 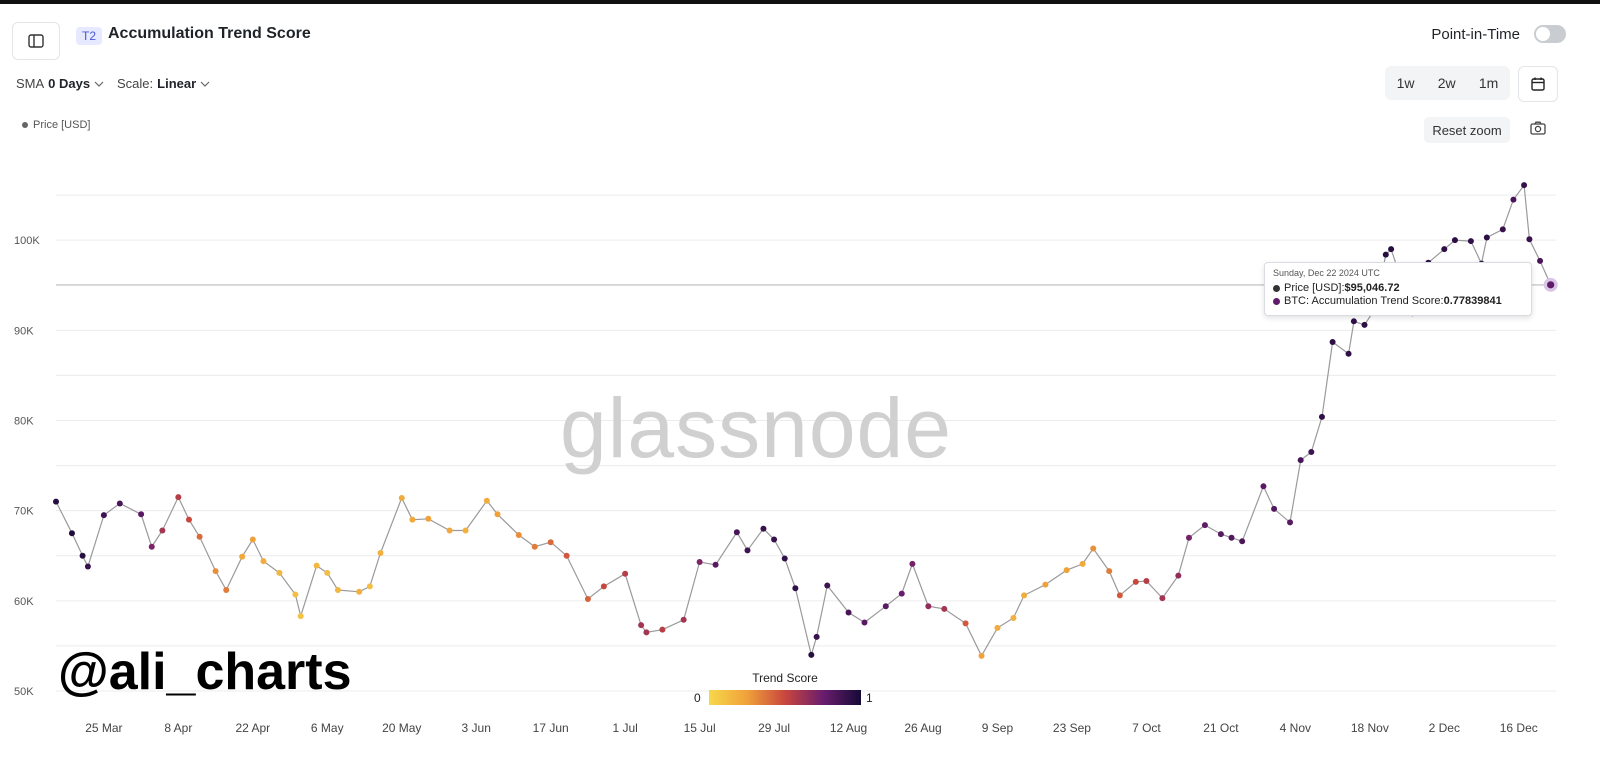 What do you see at coordinates (205, 84) in the screenshot?
I see `chevron-down-icon` at bounding box center [205, 84].